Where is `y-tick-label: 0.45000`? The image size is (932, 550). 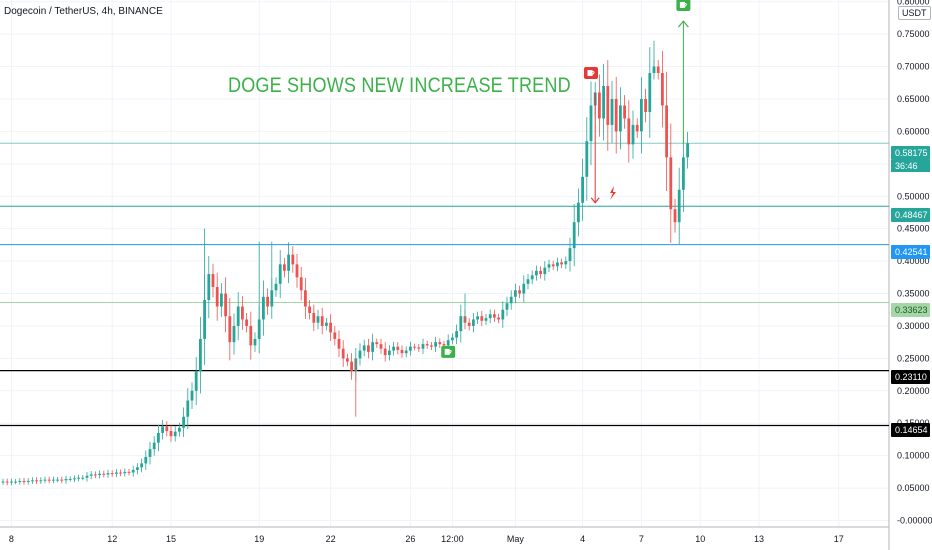 y-tick-label: 0.45000 is located at coordinates (913, 229).